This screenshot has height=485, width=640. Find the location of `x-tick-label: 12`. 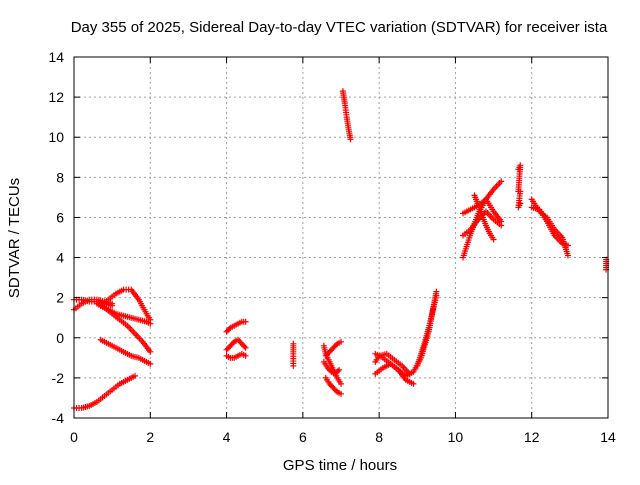

x-tick-label: 12 is located at coordinates (532, 437).